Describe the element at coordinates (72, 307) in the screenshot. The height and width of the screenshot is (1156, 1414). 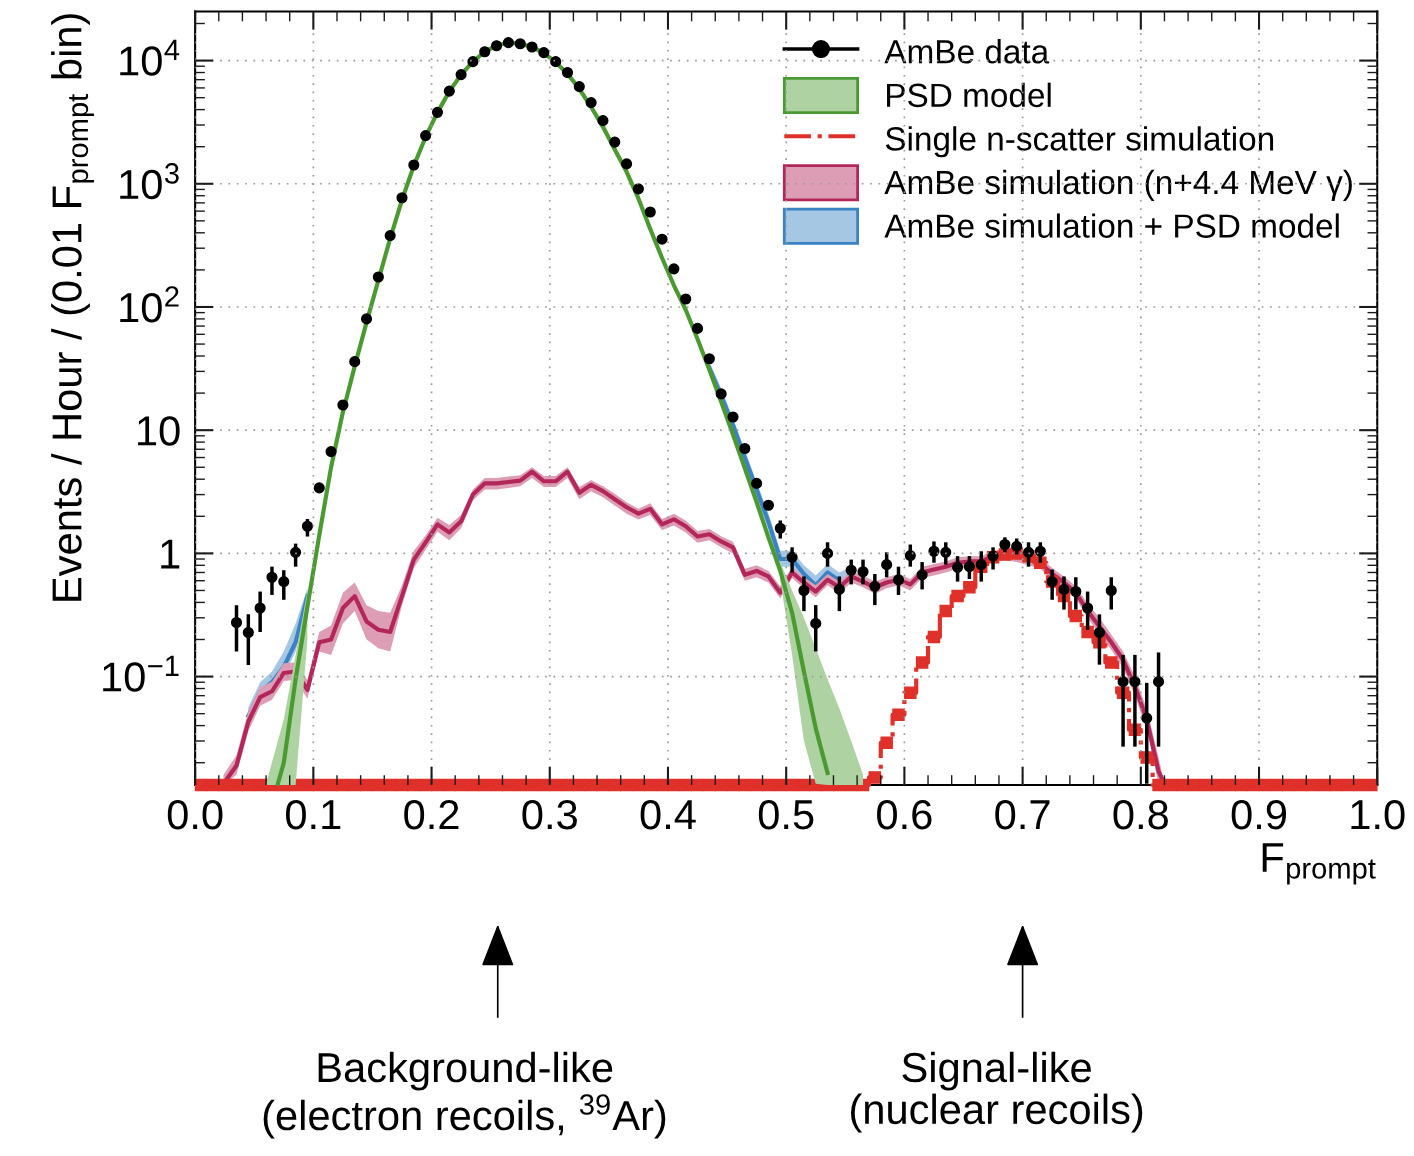
I see `y-axis-title: Events / Hour / (0.01 F$_{prompt}$ bin)` at that location.